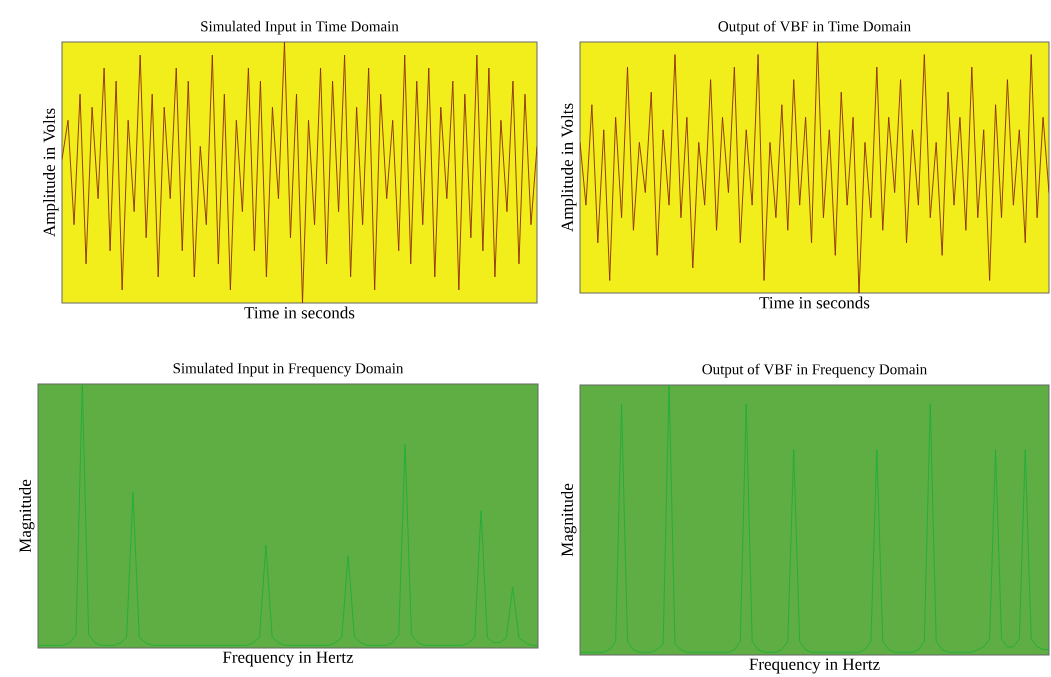 This screenshot has height=677, width=1051. Describe the element at coordinates (814, 27) in the screenshot. I see `chart-title: Output of VBF in Time Domain` at that location.